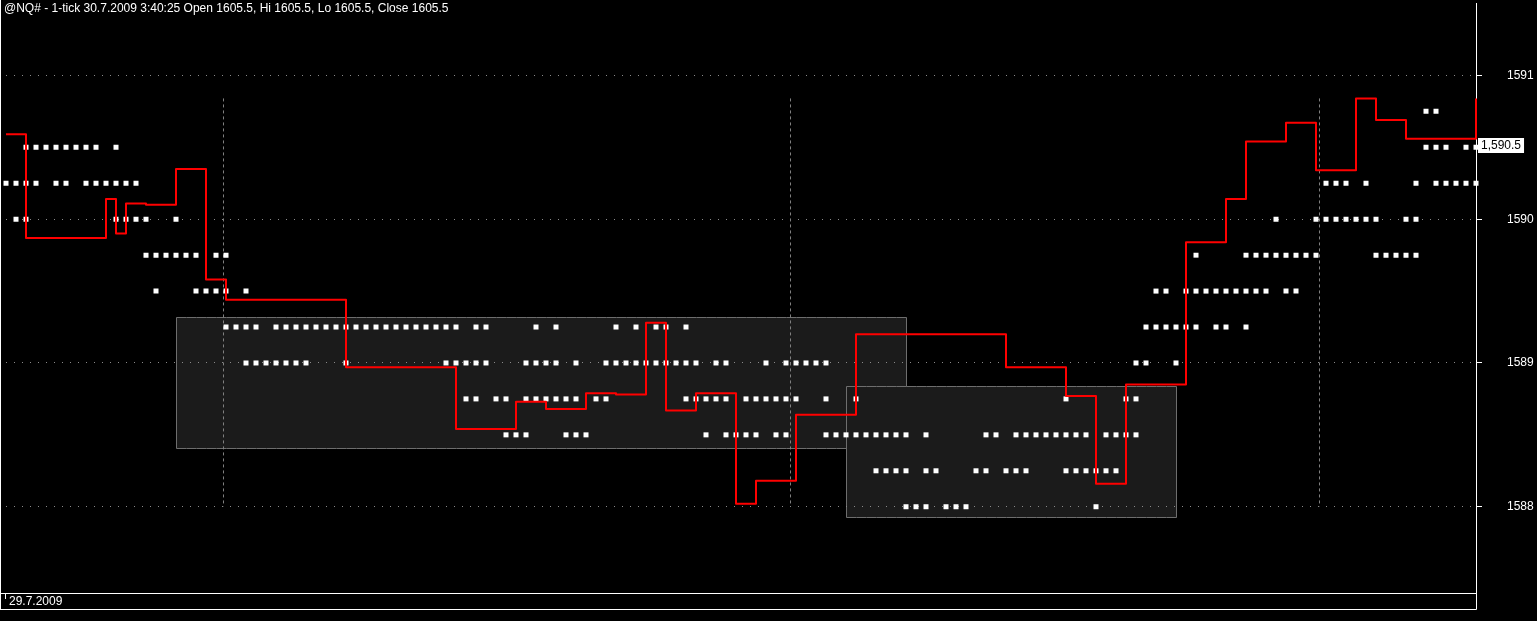 The height and width of the screenshot is (621, 1537). I want to click on y-tick-label: 1590, so click(1521, 218).